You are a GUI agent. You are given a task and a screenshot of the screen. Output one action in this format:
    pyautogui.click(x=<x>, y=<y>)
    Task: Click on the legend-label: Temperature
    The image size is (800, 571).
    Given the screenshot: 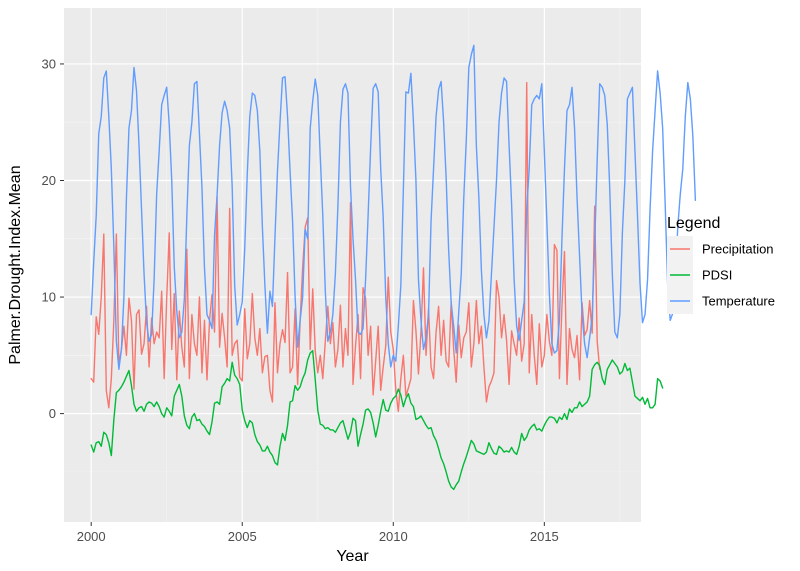 What is the action you would take?
    pyautogui.click(x=738, y=301)
    